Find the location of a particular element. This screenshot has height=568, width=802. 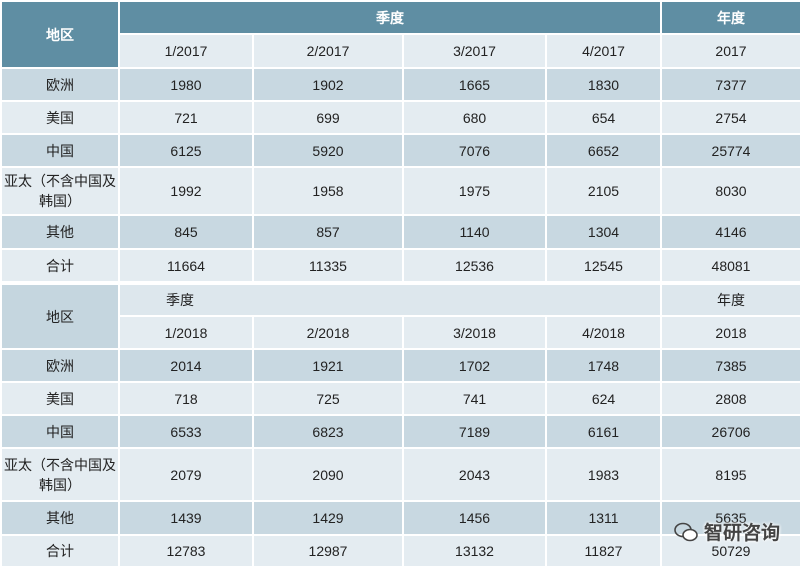

value-cell: 1830 is located at coordinates (603, 84).